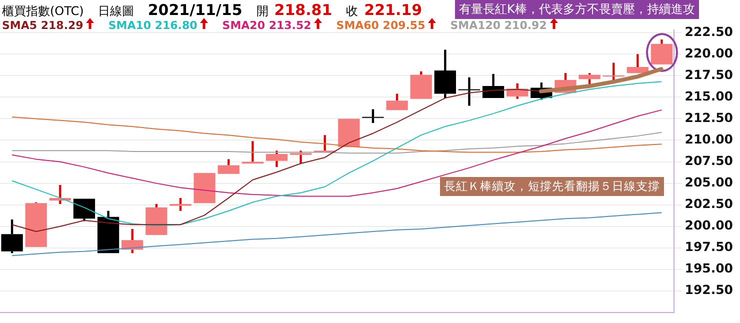  What do you see at coordinates (552, 186) in the screenshot?
I see `annotation: 長紅Ｋ棒續攻，短撐先看翻揚５日線支撐` at bounding box center [552, 186].